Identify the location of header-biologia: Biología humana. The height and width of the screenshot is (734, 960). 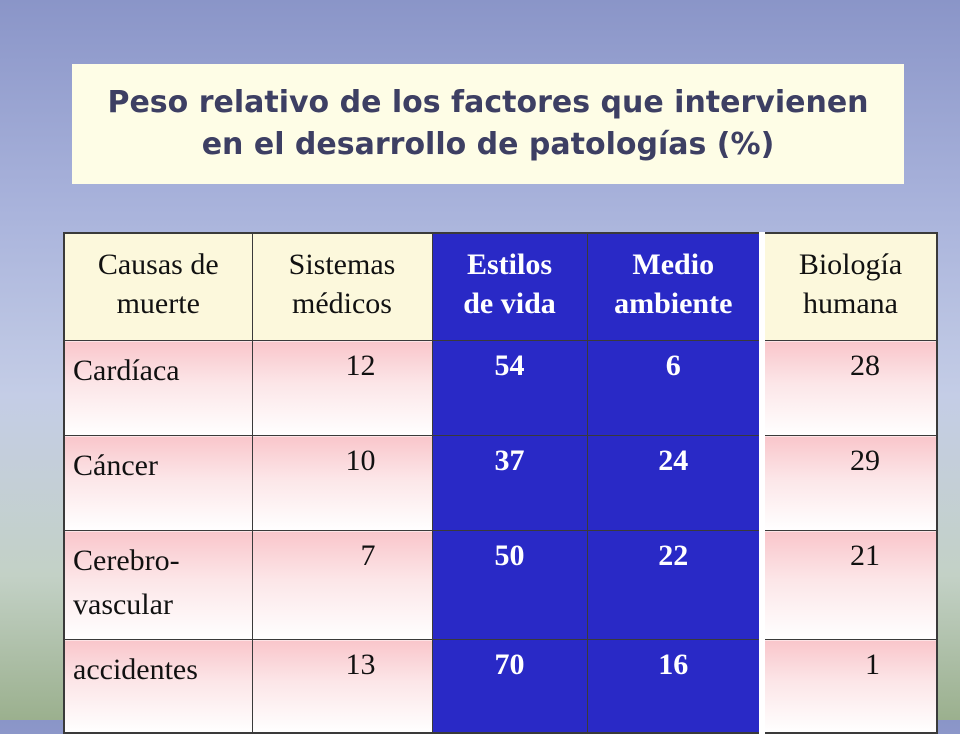
(848, 286).